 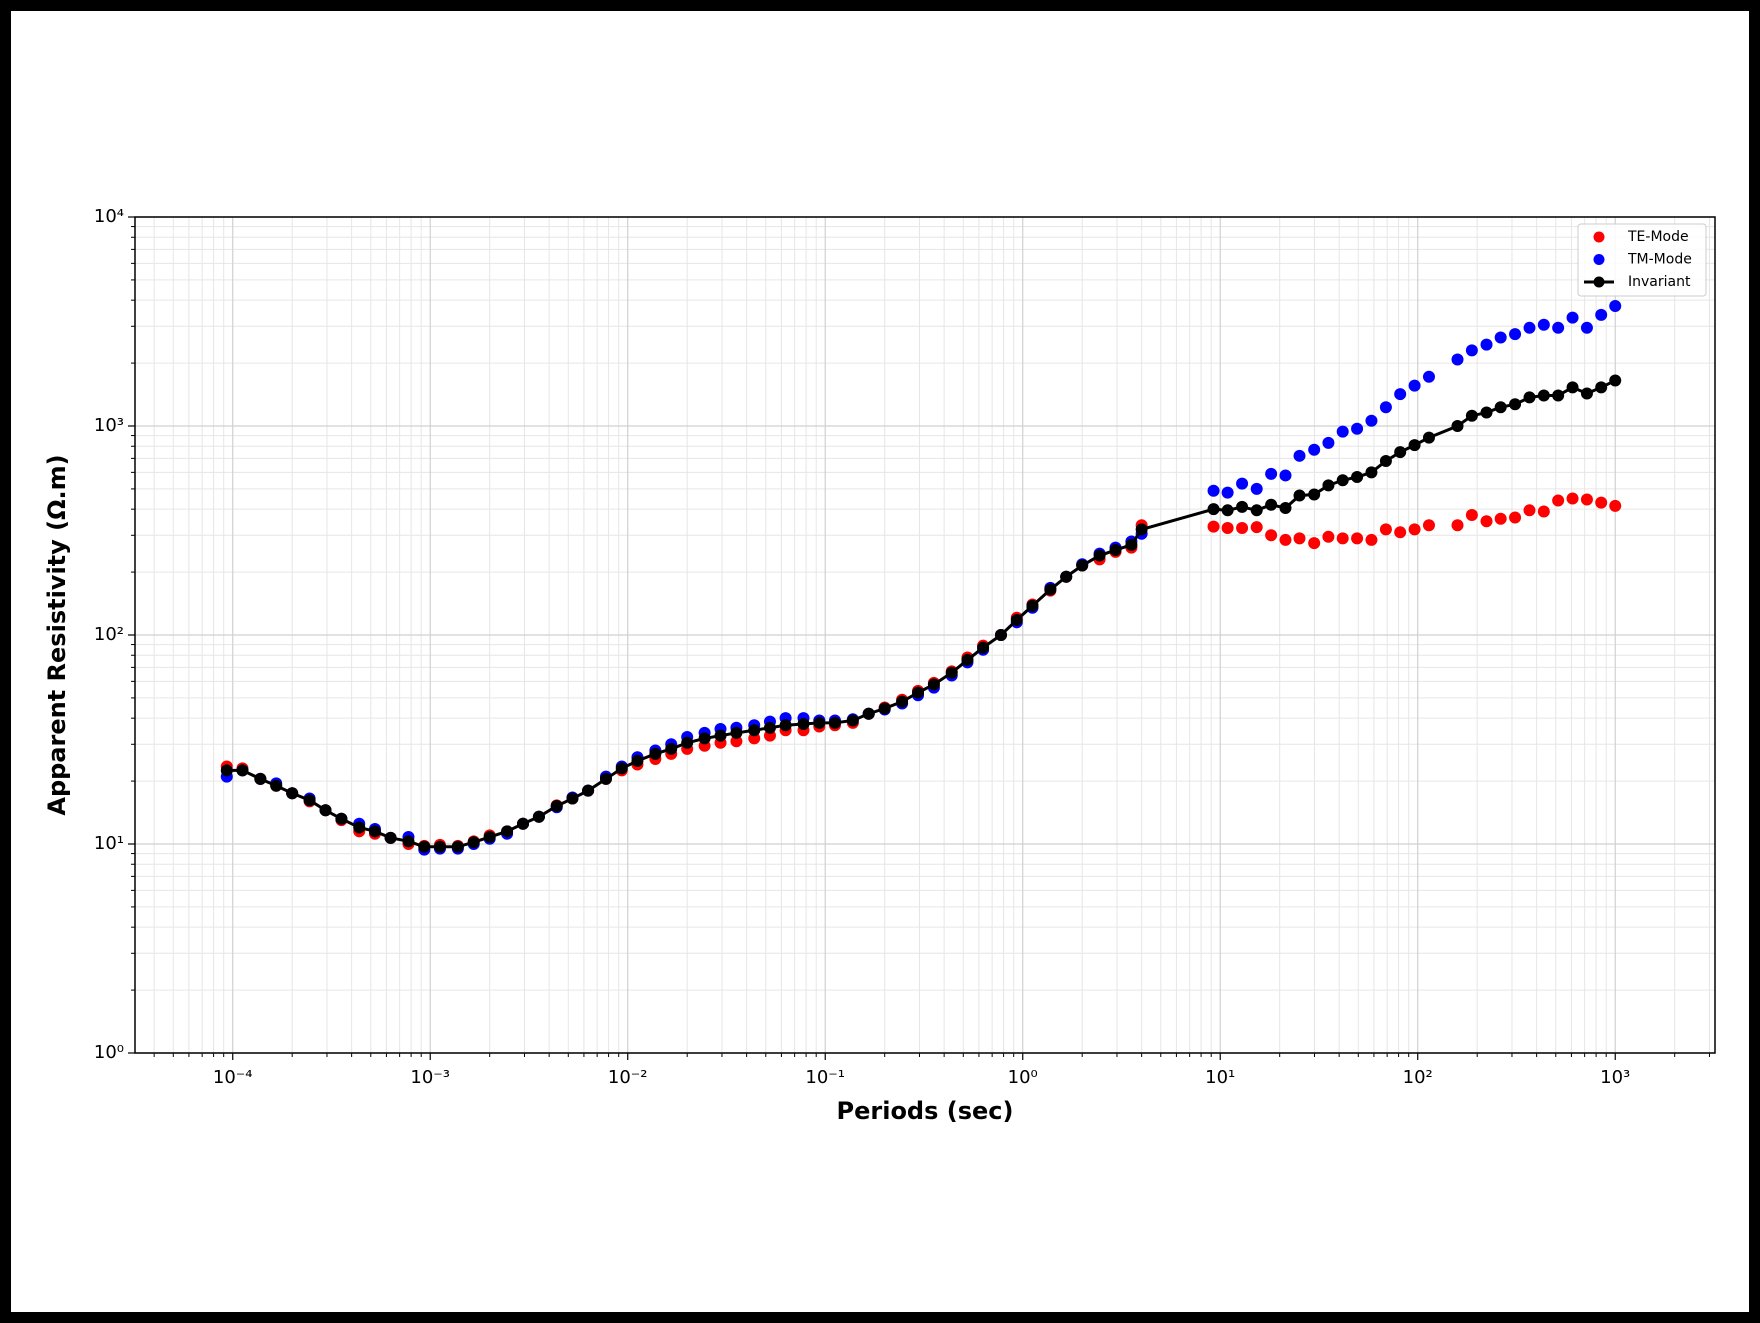 What do you see at coordinates (1615, 1077) in the screenshot?
I see `x-tick-label: 10³` at bounding box center [1615, 1077].